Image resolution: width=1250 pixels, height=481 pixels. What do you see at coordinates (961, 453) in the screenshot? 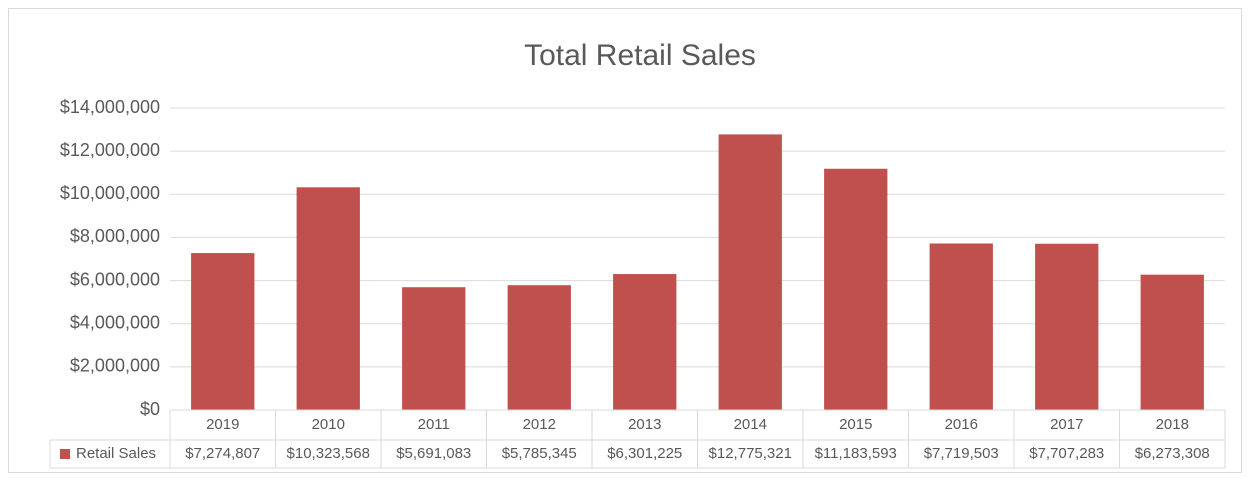
I see `table-value: $7,719,503` at bounding box center [961, 453].